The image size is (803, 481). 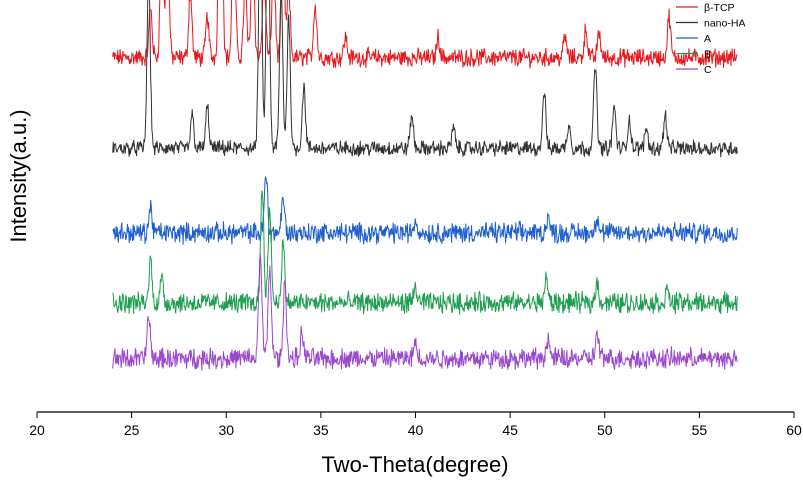 What do you see at coordinates (416, 430) in the screenshot?
I see `x-tick-label: 40` at bounding box center [416, 430].